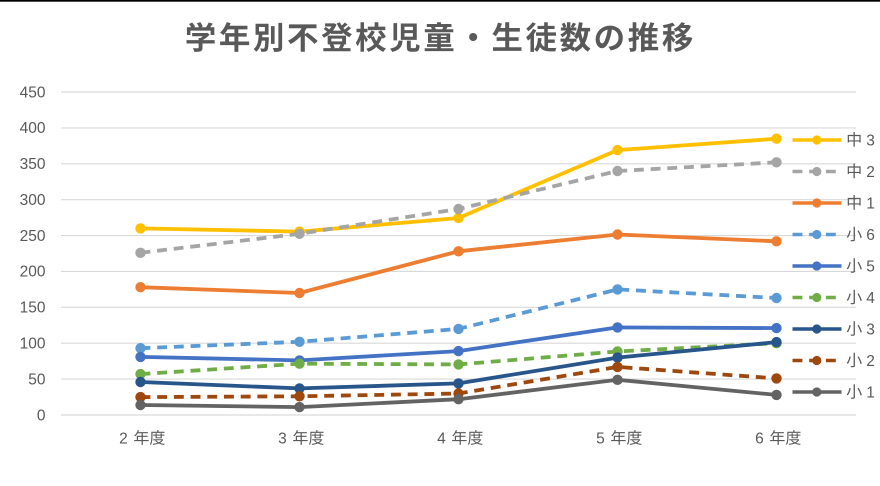  I want to click on svg-text: 200, so click(33, 272).